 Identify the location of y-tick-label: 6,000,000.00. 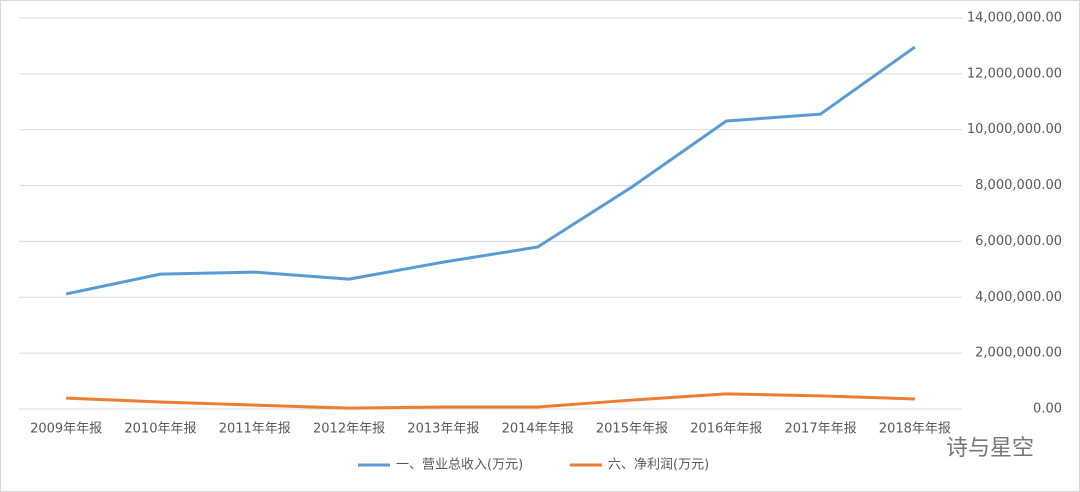
(1018, 241).